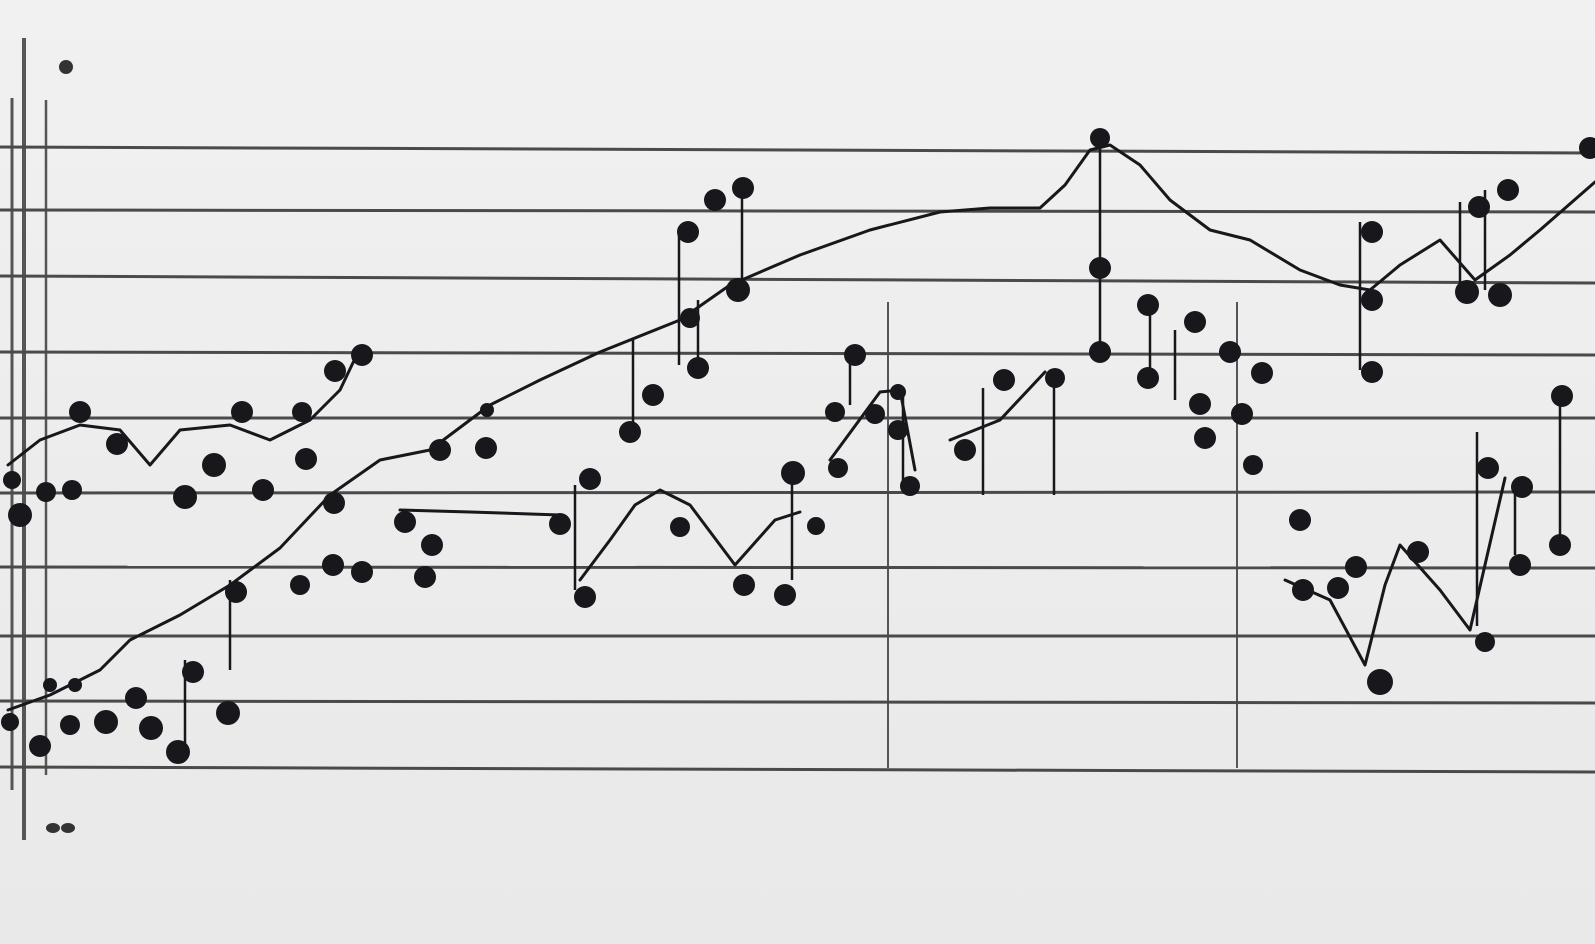  What do you see at coordinates (60, 446) in the screenshot?
I see `clef-marks` at bounding box center [60, 446].